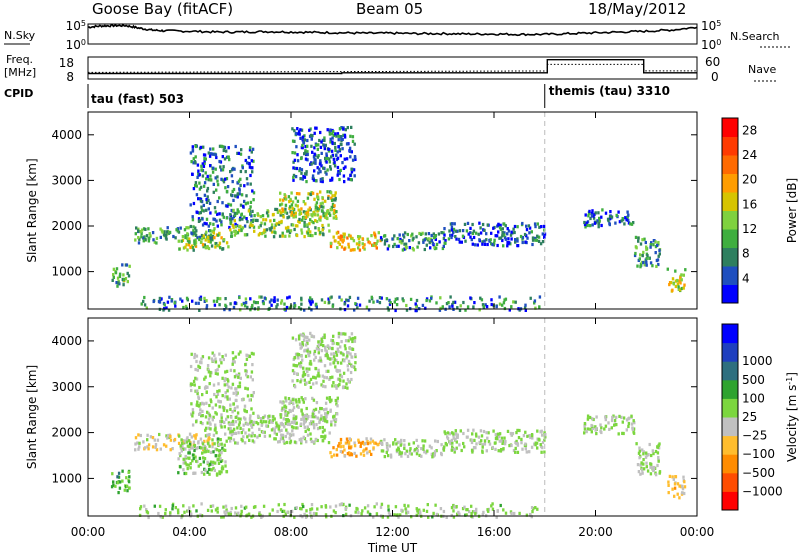 This screenshot has height=558, width=800. Describe the element at coordinates (66, 63) in the screenshot. I see `freq-tick-label: 18` at that location.